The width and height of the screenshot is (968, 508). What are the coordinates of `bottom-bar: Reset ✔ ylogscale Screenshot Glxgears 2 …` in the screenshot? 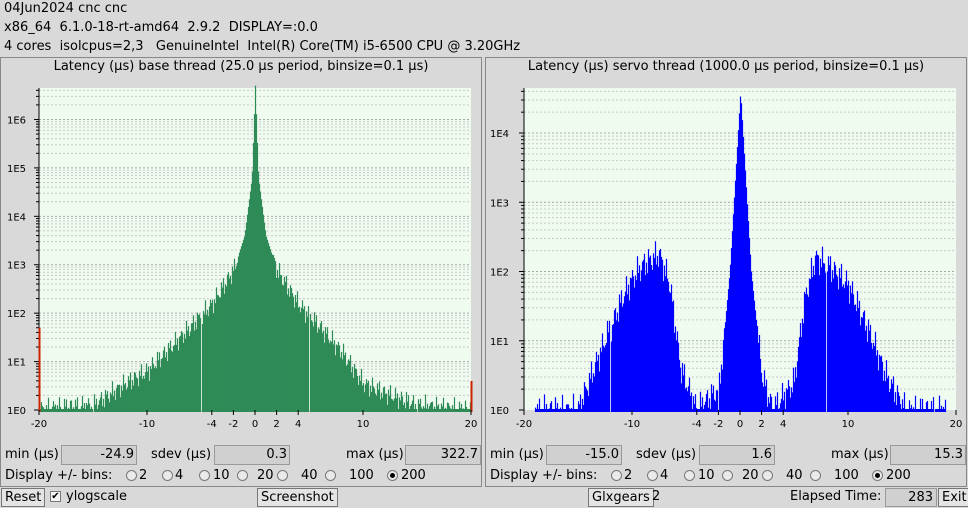 It's located at (484, 497).